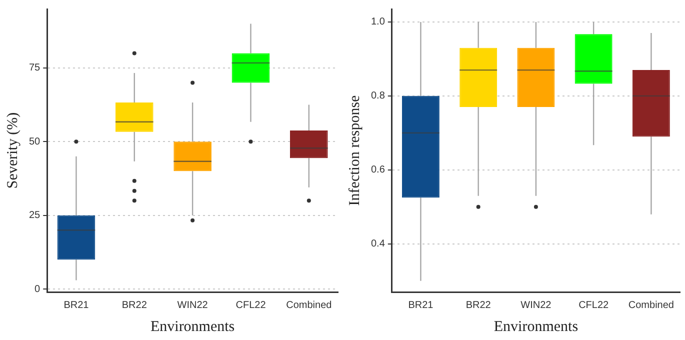  What do you see at coordinates (354, 150) in the screenshot?
I see `y-axis-title: Infection response` at bounding box center [354, 150].